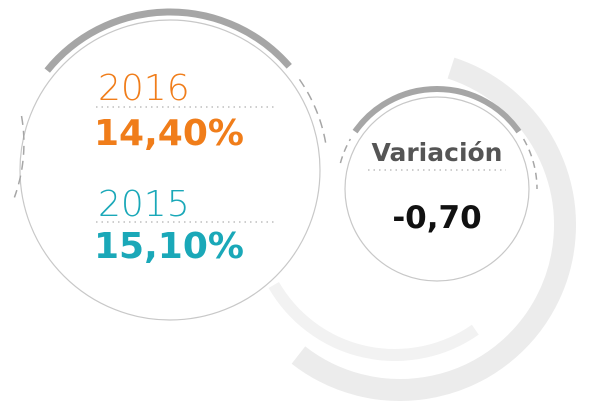  What do you see at coordinates (436, 218) in the screenshot?
I see `variation-value: -0,70` at bounding box center [436, 218].